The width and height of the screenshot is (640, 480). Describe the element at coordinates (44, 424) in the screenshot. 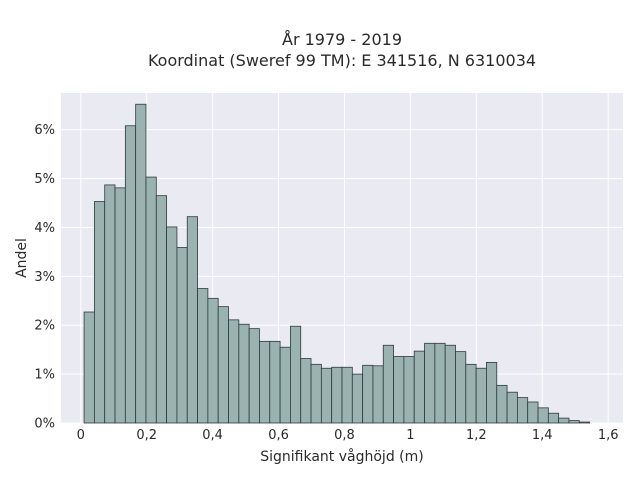

I see `y-tick-label: 0%` at that location.